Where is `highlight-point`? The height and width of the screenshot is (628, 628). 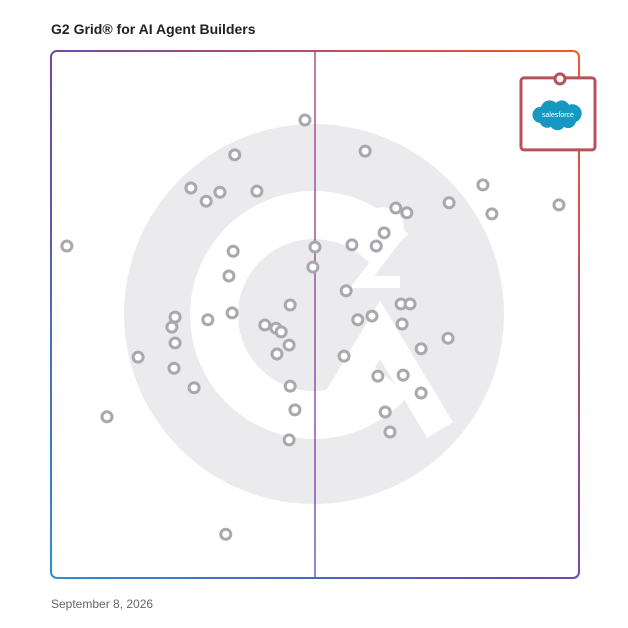
highlight-point is located at coordinates (560, 79).